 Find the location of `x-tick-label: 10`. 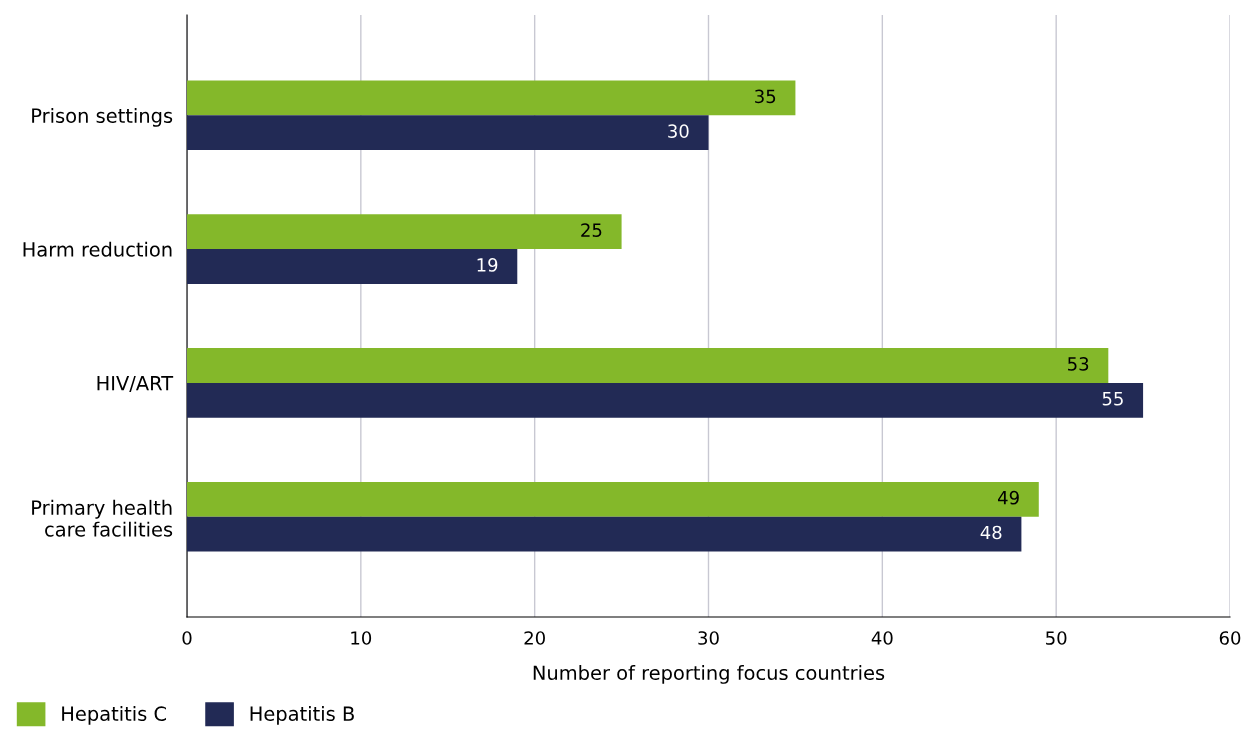

x-tick-label: 10 is located at coordinates (361, 638).